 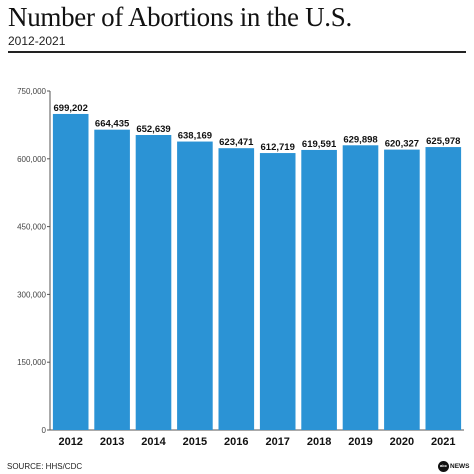 What do you see at coordinates (153, 442) in the screenshot?
I see `x-tick-label: 2014` at bounding box center [153, 442].